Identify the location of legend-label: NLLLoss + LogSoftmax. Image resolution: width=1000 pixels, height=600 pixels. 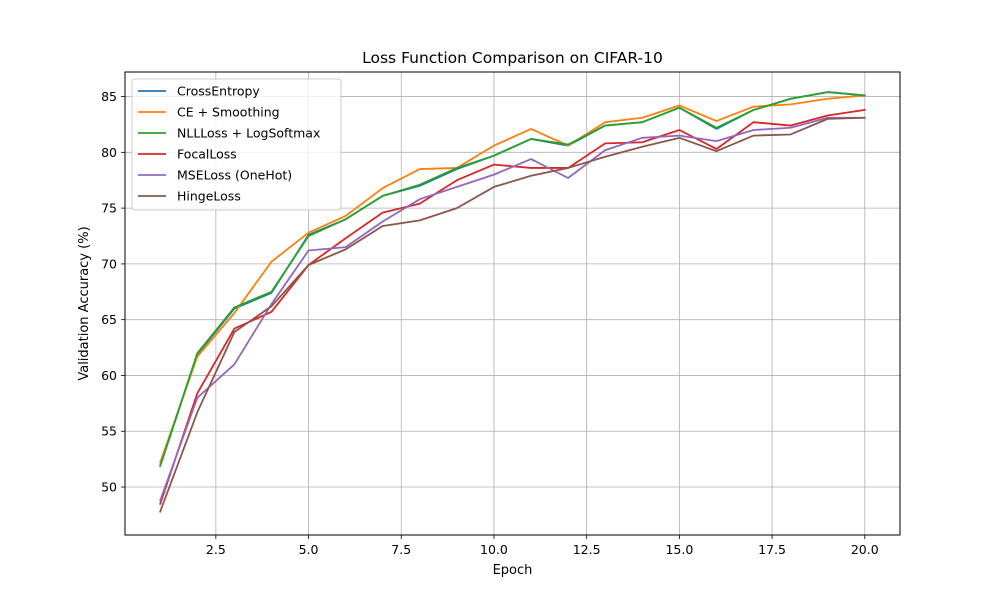
(248, 133).